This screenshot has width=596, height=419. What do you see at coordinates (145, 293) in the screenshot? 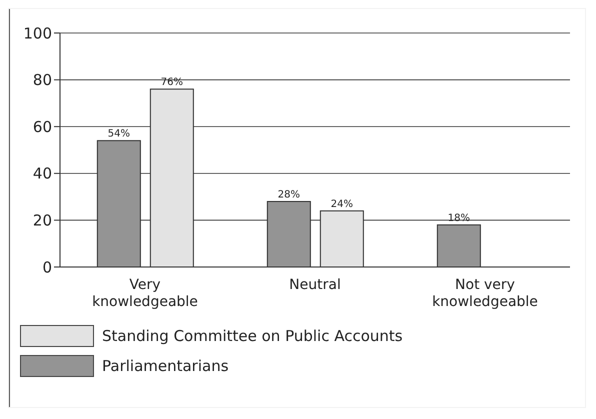
I see `x-tick-label: Very knowledgeable` at bounding box center [145, 293].